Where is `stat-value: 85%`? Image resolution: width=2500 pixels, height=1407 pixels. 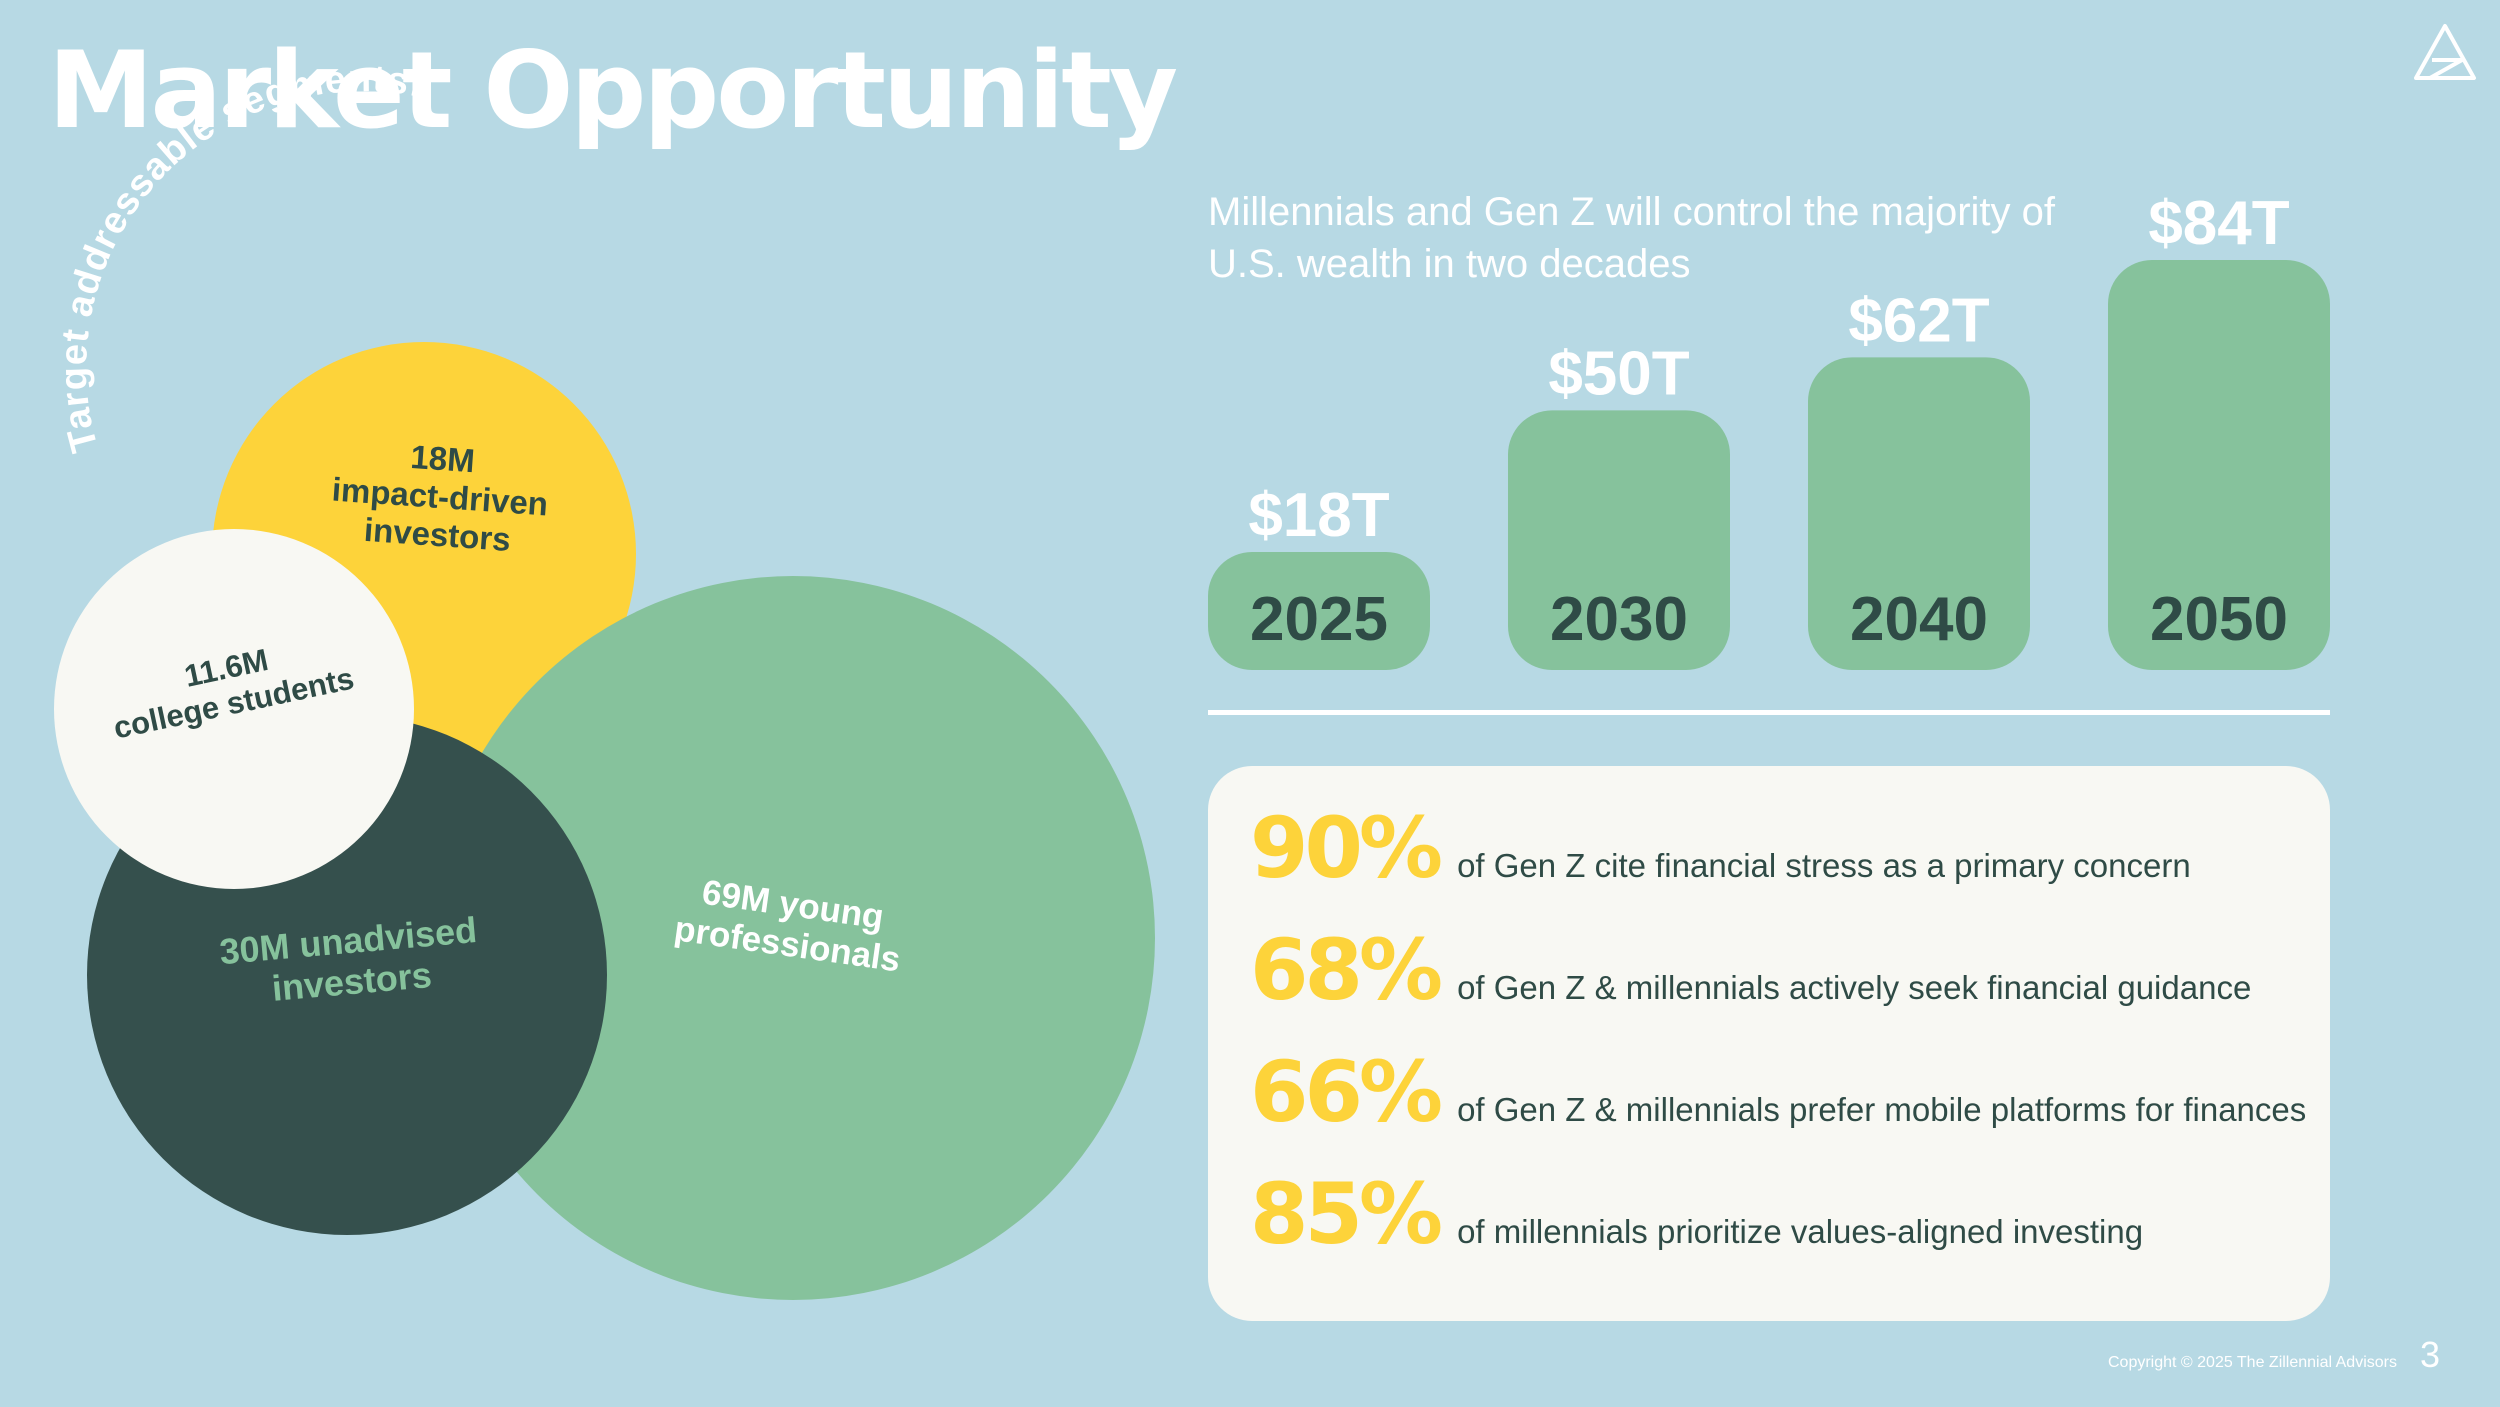 stat-value: 85% is located at coordinates (1346, 1214).